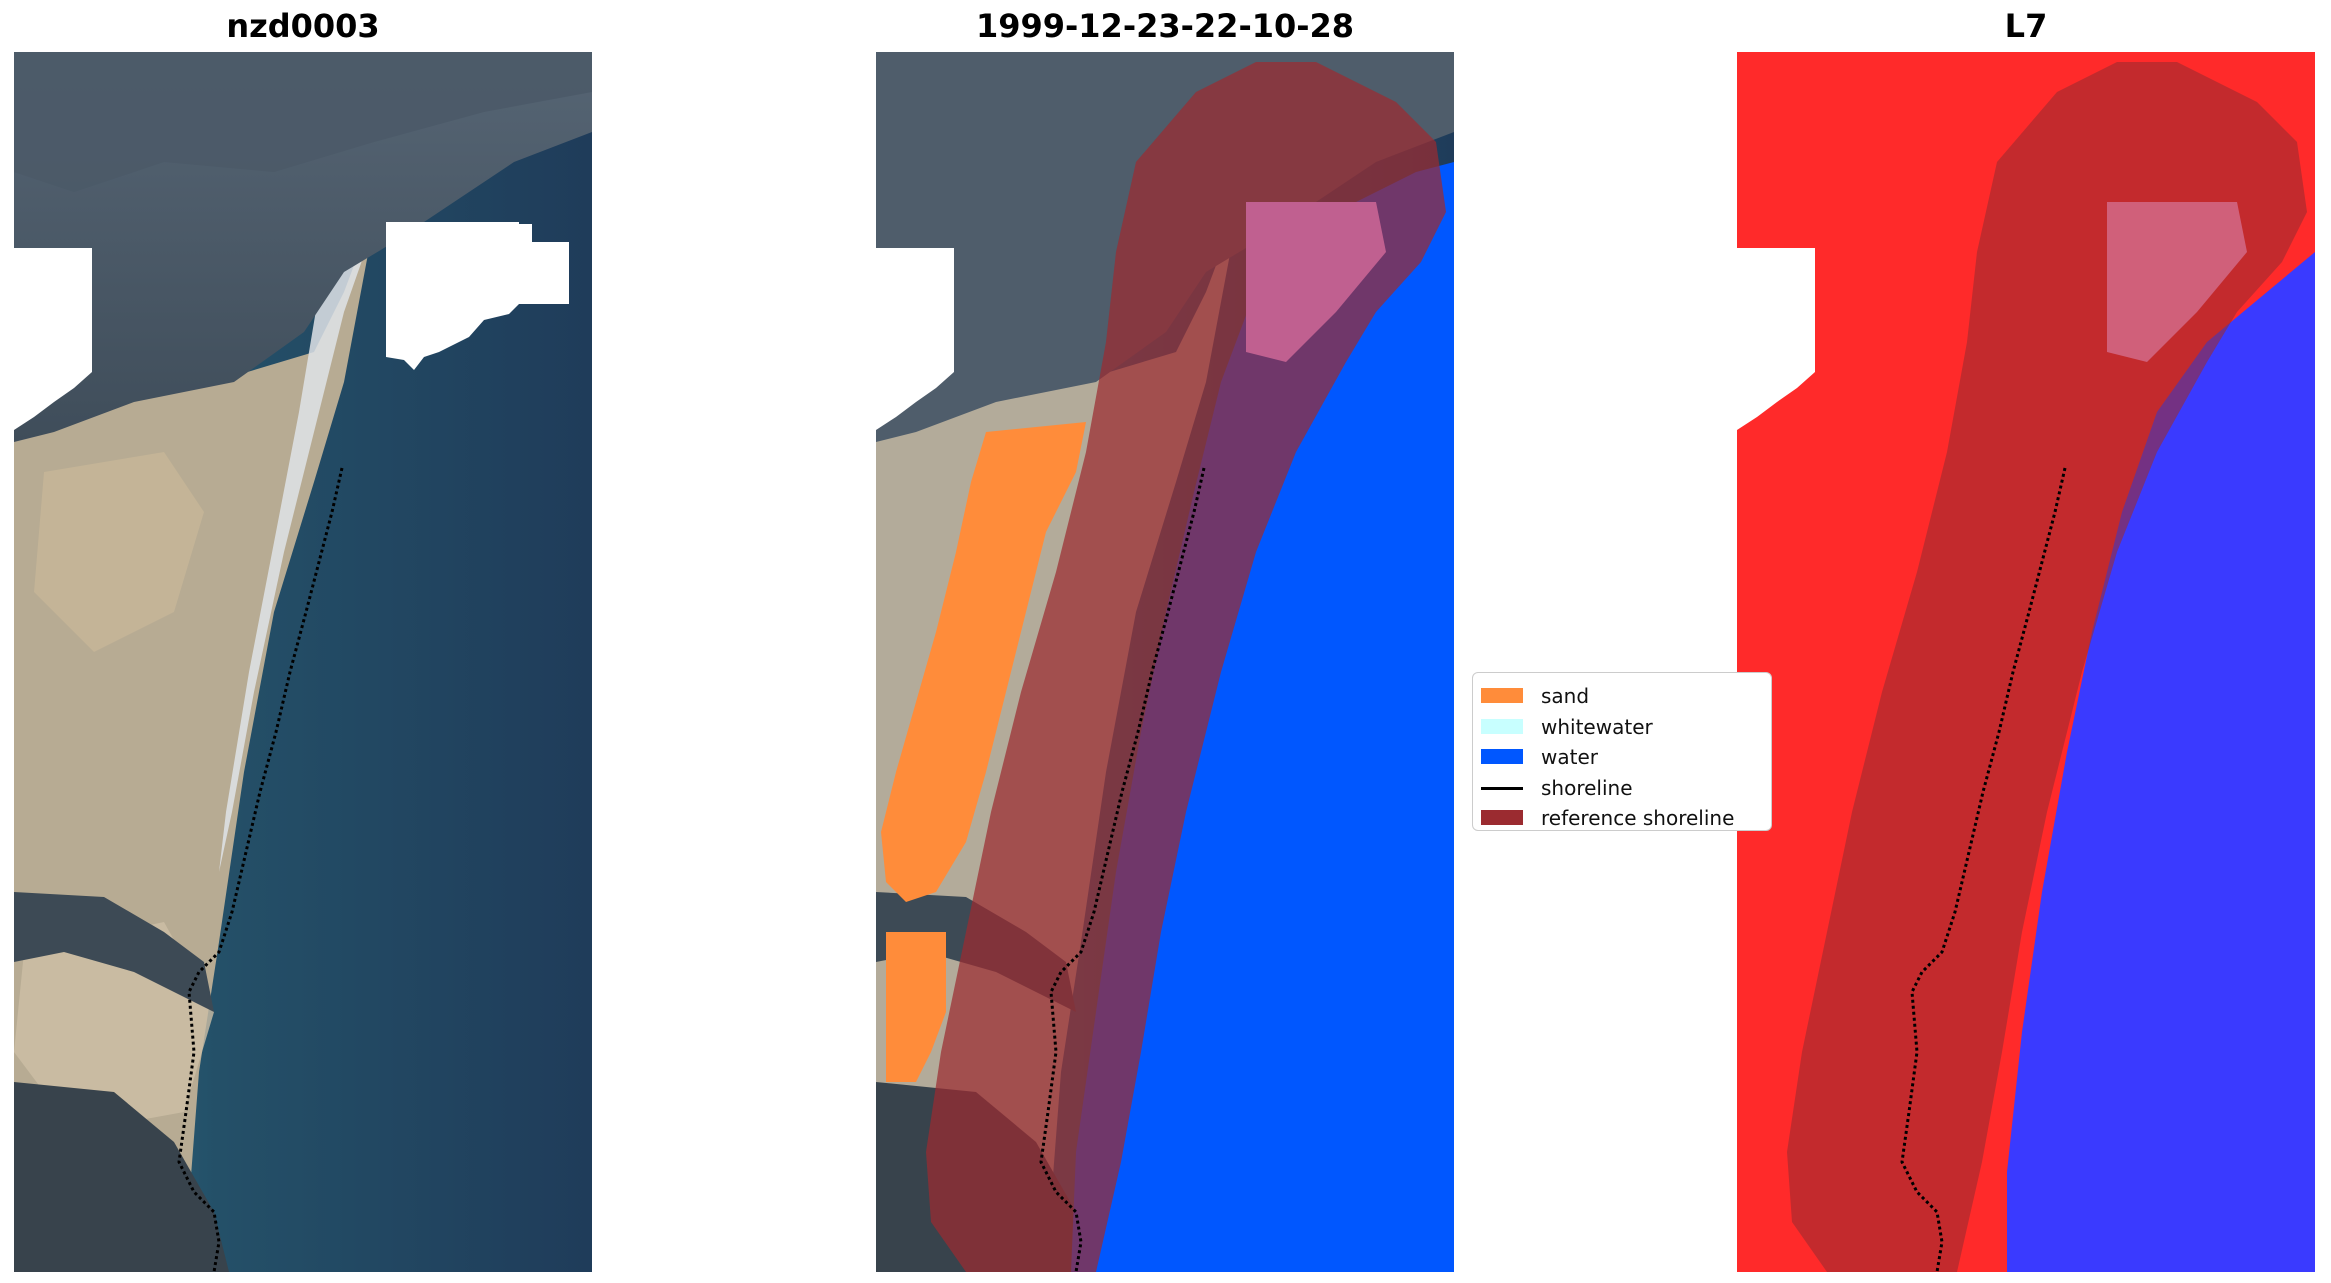 The image size is (2331, 1283). I want to click on panel-title-classified: 1999-12-23-22-10-28, so click(1165, 26).